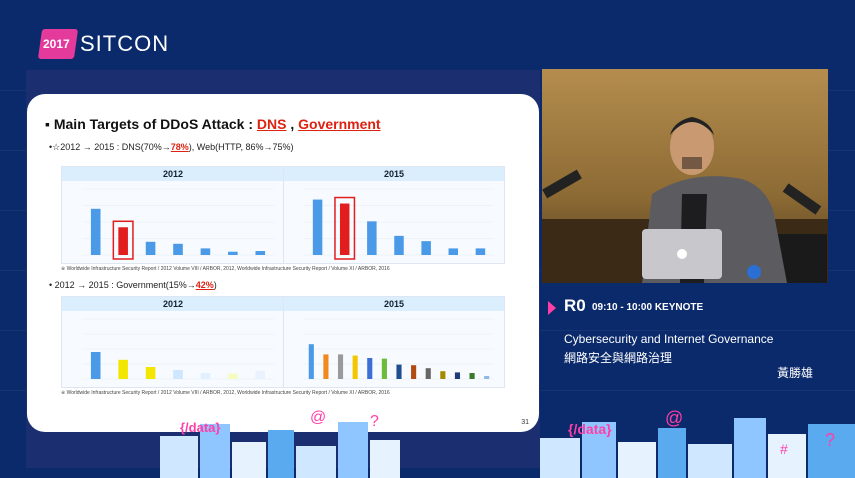  I want to click on chart-dns-2015-plot, so click(399, 224).